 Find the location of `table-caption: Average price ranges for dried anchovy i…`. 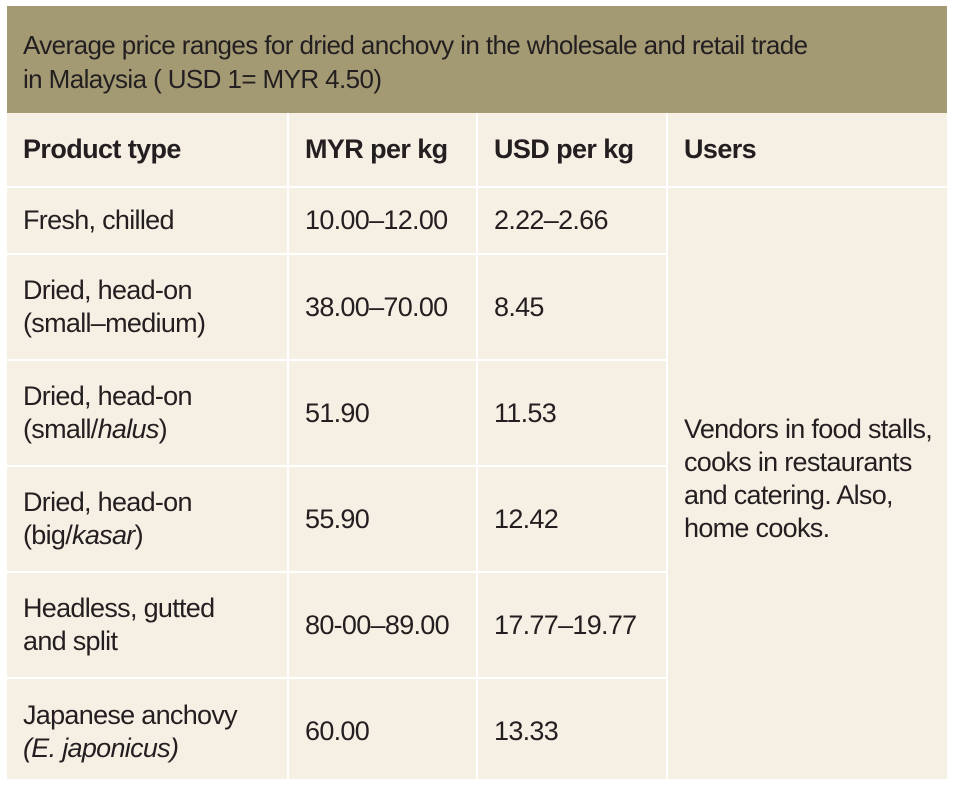

table-caption: Average price ranges for dried anchovy i… is located at coordinates (477, 59).